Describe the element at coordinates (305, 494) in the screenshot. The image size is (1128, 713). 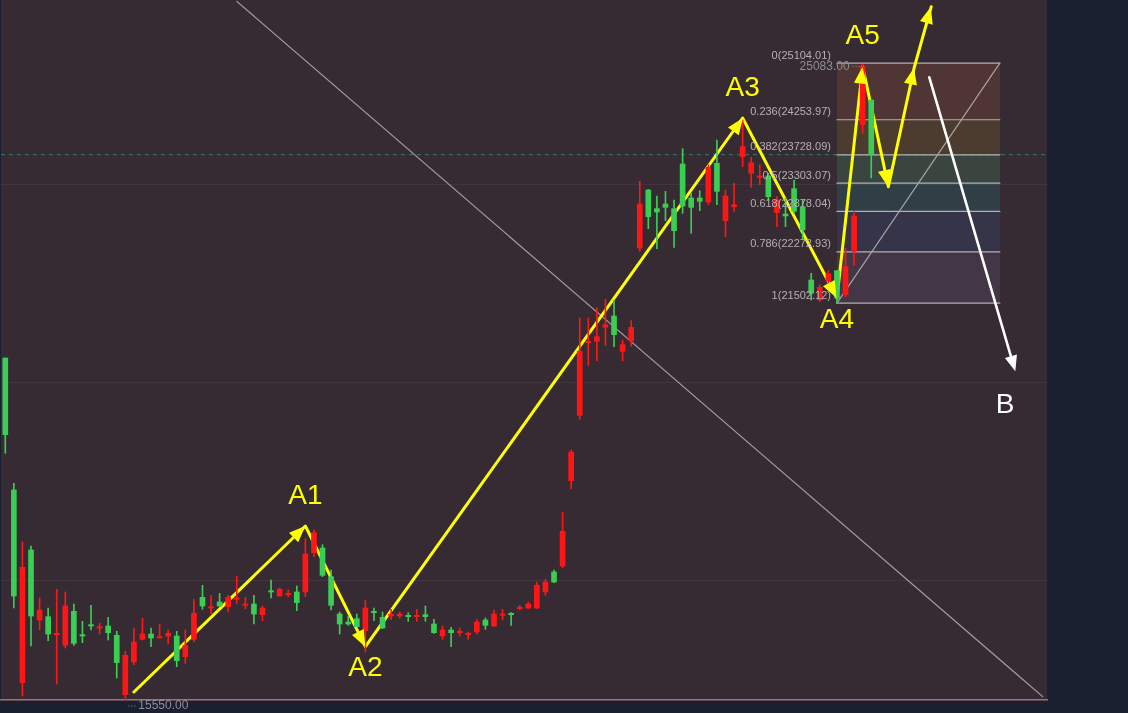
I see `data-label: A1` at that location.